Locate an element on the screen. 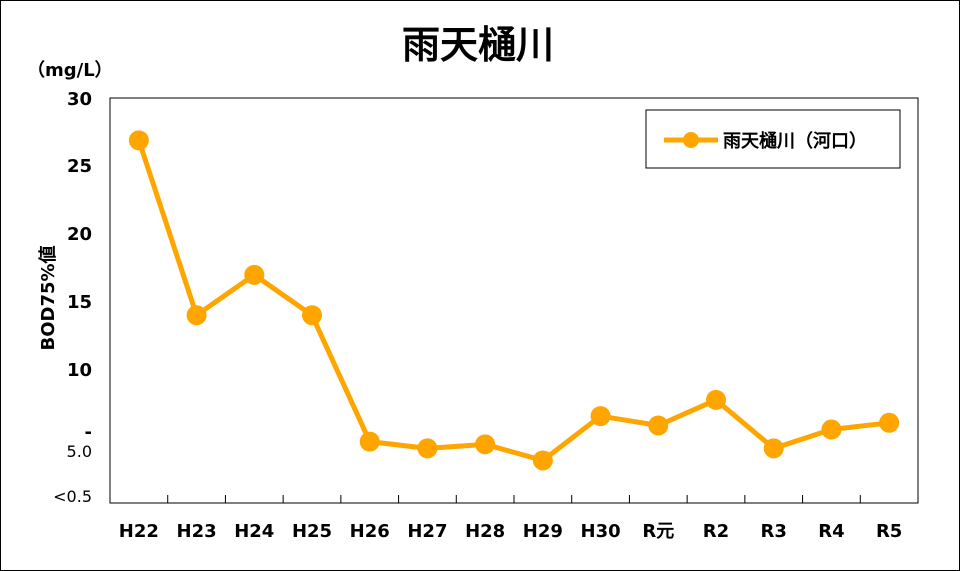 The height and width of the screenshot is (571, 960). y-axis-label: BOD75%値 is located at coordinates (48, 297).